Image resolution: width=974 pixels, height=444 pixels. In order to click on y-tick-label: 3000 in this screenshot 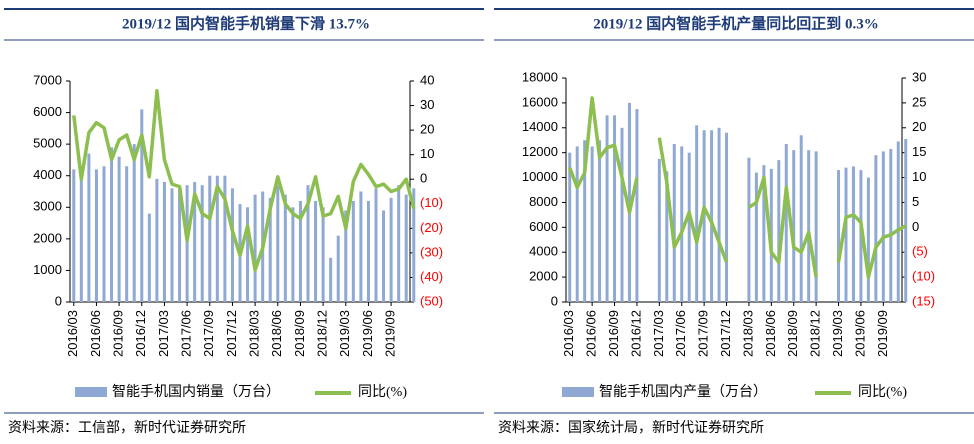, I will do `click(47, 206)`.